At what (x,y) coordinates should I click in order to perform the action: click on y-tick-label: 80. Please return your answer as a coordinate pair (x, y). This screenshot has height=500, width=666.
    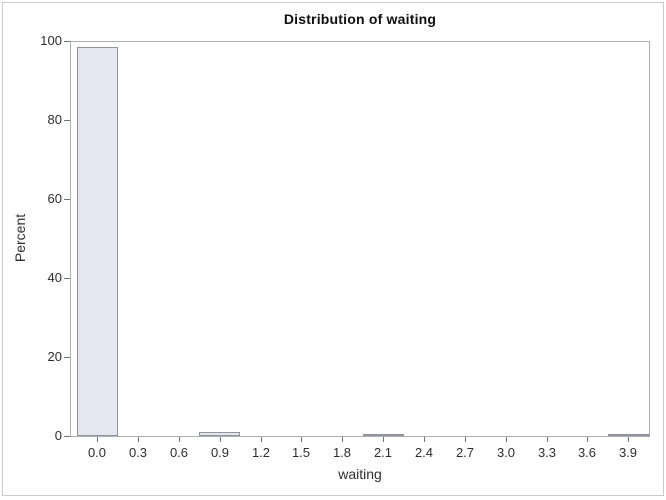
    Looking at the image, I should click on (54, 119).